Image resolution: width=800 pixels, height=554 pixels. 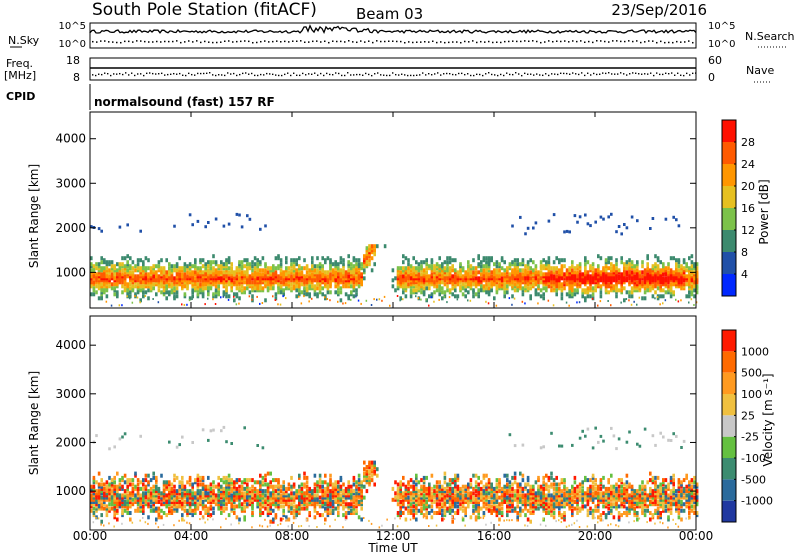 I want to click on nave-right-tick-bottom: 0, so click(x=711, y=77).